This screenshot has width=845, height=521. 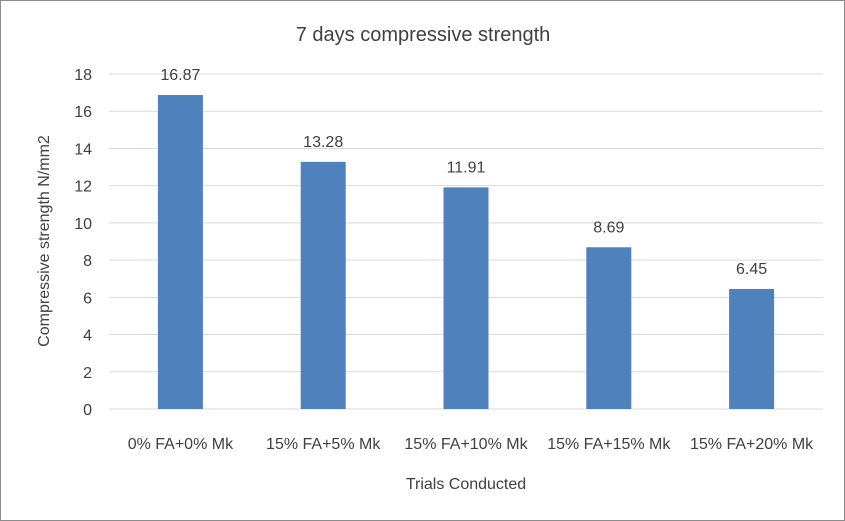 What do you see at coordinates (180, 75) in the screenshot?
I see `data-label: 16.87` at bounding box center [180, 75].